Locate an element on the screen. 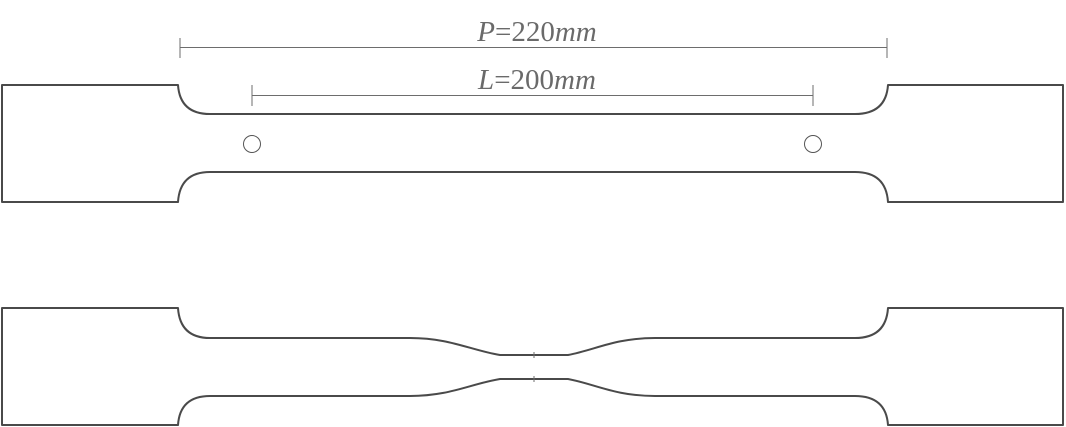 The image size is (1066, 427). dimension-p: P=220mm is located at coordinates (533, 37).